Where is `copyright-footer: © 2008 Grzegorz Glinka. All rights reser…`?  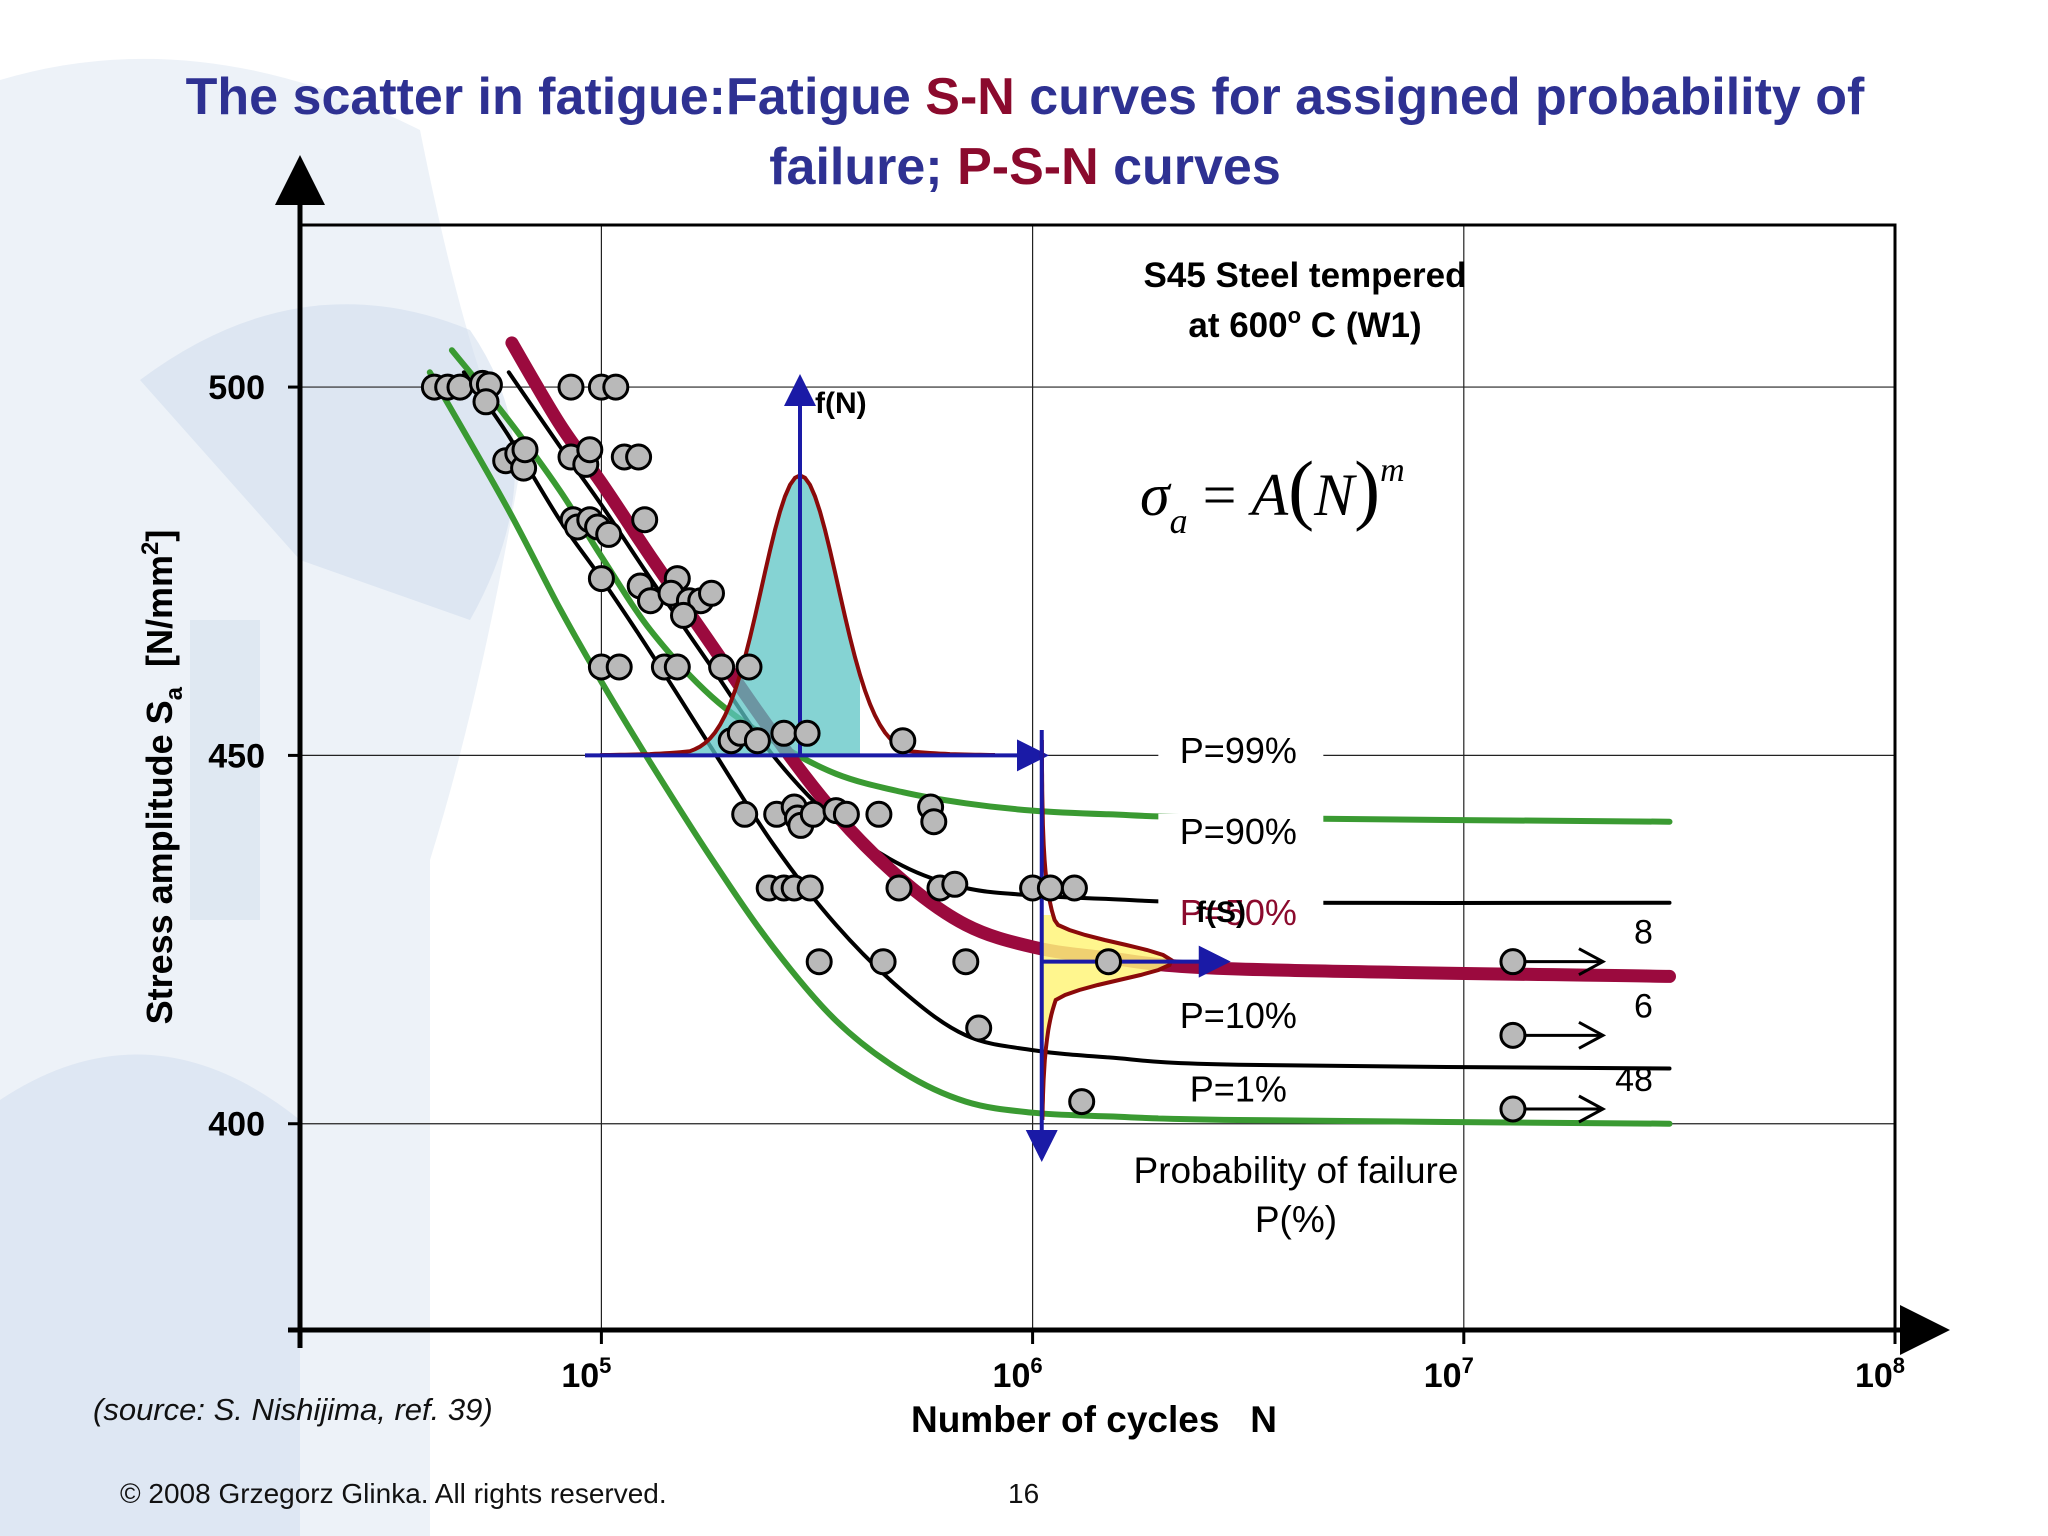 copyright-footer: © 2008 Grzegorz Glinka. All rights reser… is located at coordinates (393, 1493).